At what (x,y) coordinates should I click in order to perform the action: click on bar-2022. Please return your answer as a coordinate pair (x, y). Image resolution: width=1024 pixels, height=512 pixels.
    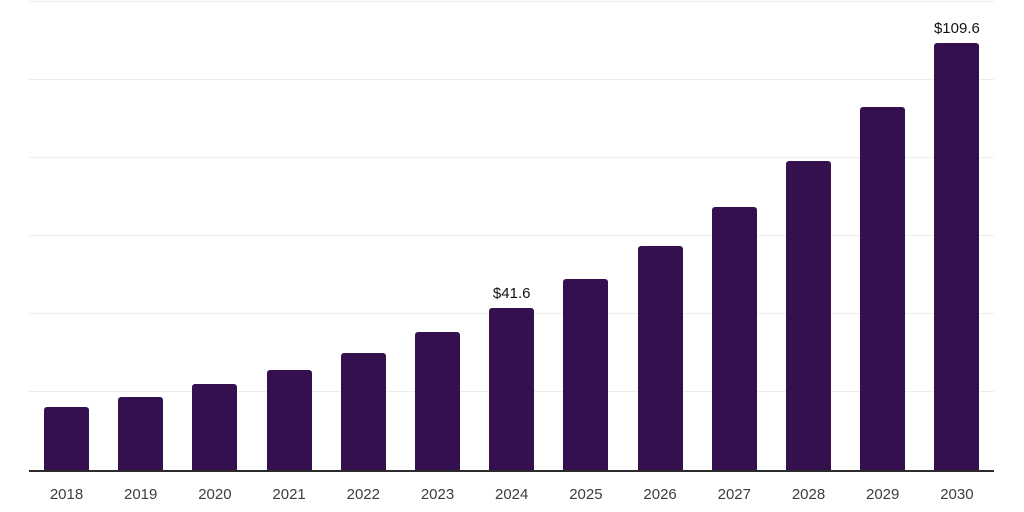
    Looking at the image, I should click on (363, 411).